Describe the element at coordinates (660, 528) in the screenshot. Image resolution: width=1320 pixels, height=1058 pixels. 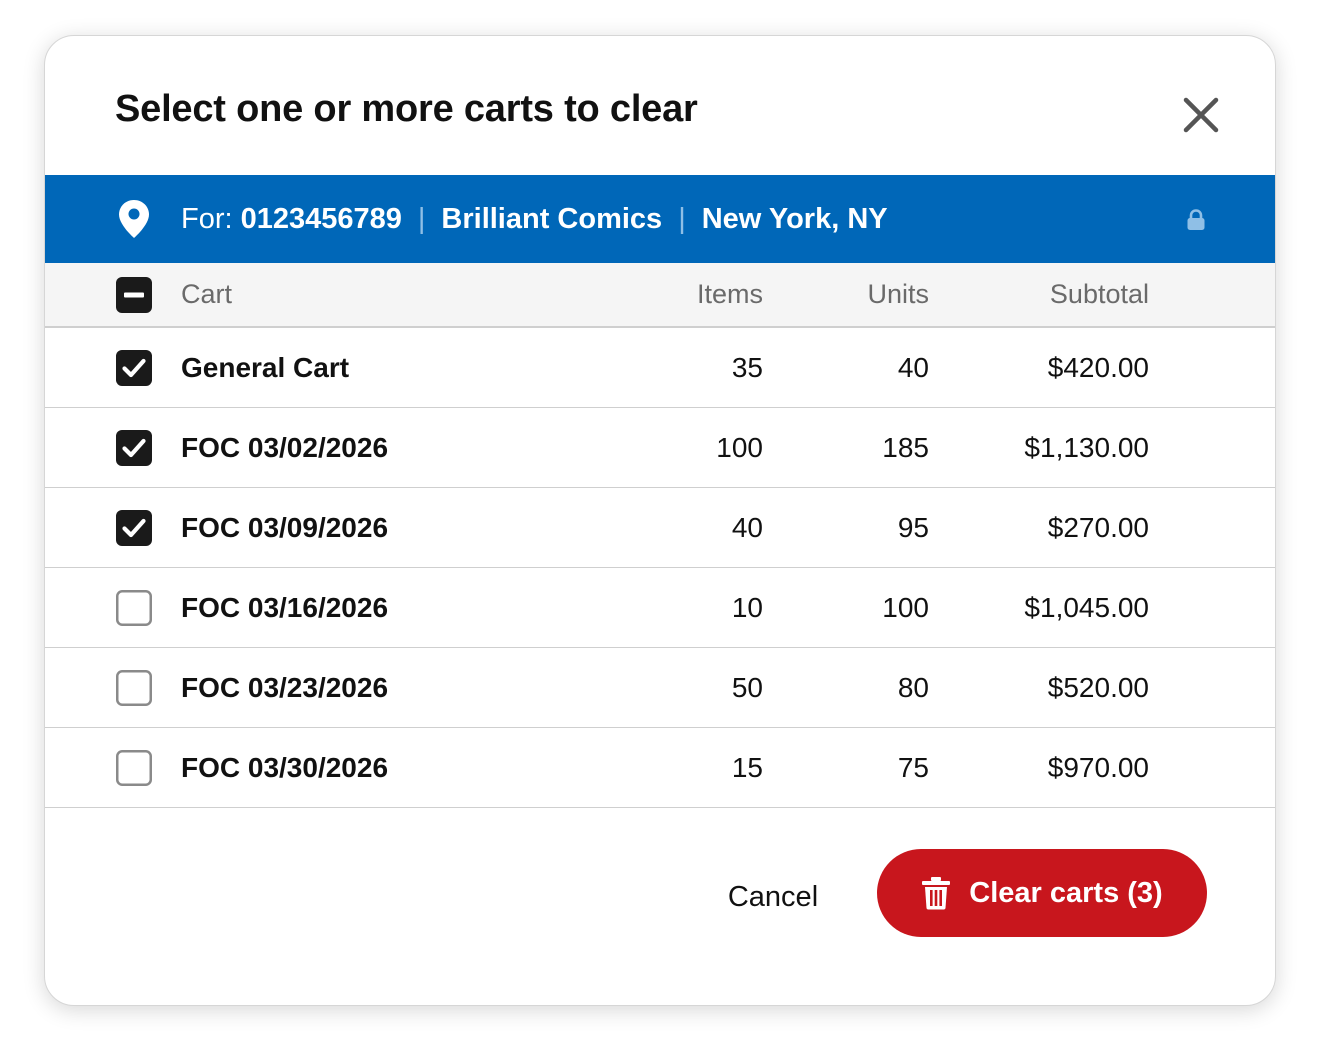
I see `table-row: FOC 03/09/2026 40 95 $270.00` at that location.